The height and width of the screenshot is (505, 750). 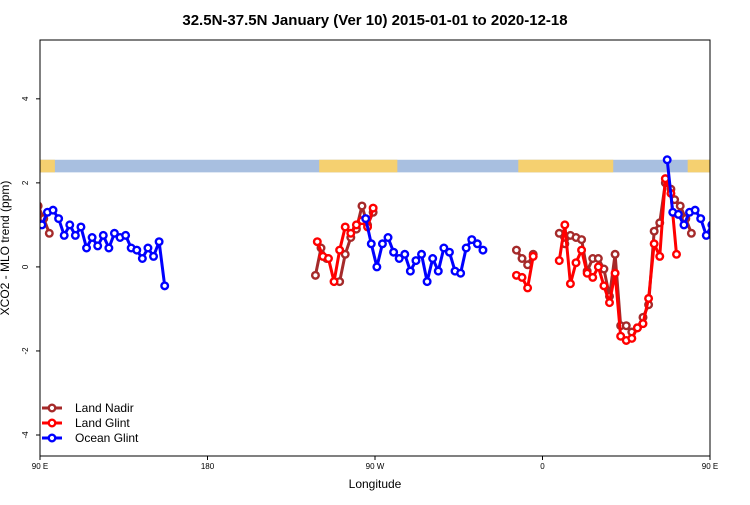 I want to click on y-axis-label: XCO2 - MLO trend (ppm), so click(x=6, y=248).